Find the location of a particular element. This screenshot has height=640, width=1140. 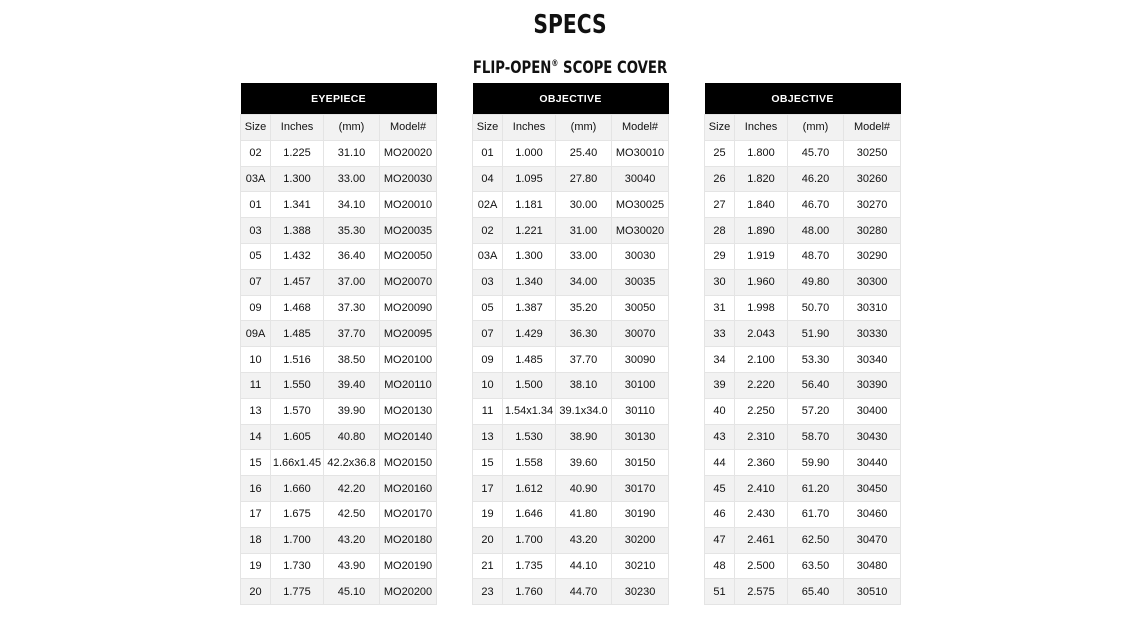

table-cell: 1.341 is located at coordinates (297, 205).